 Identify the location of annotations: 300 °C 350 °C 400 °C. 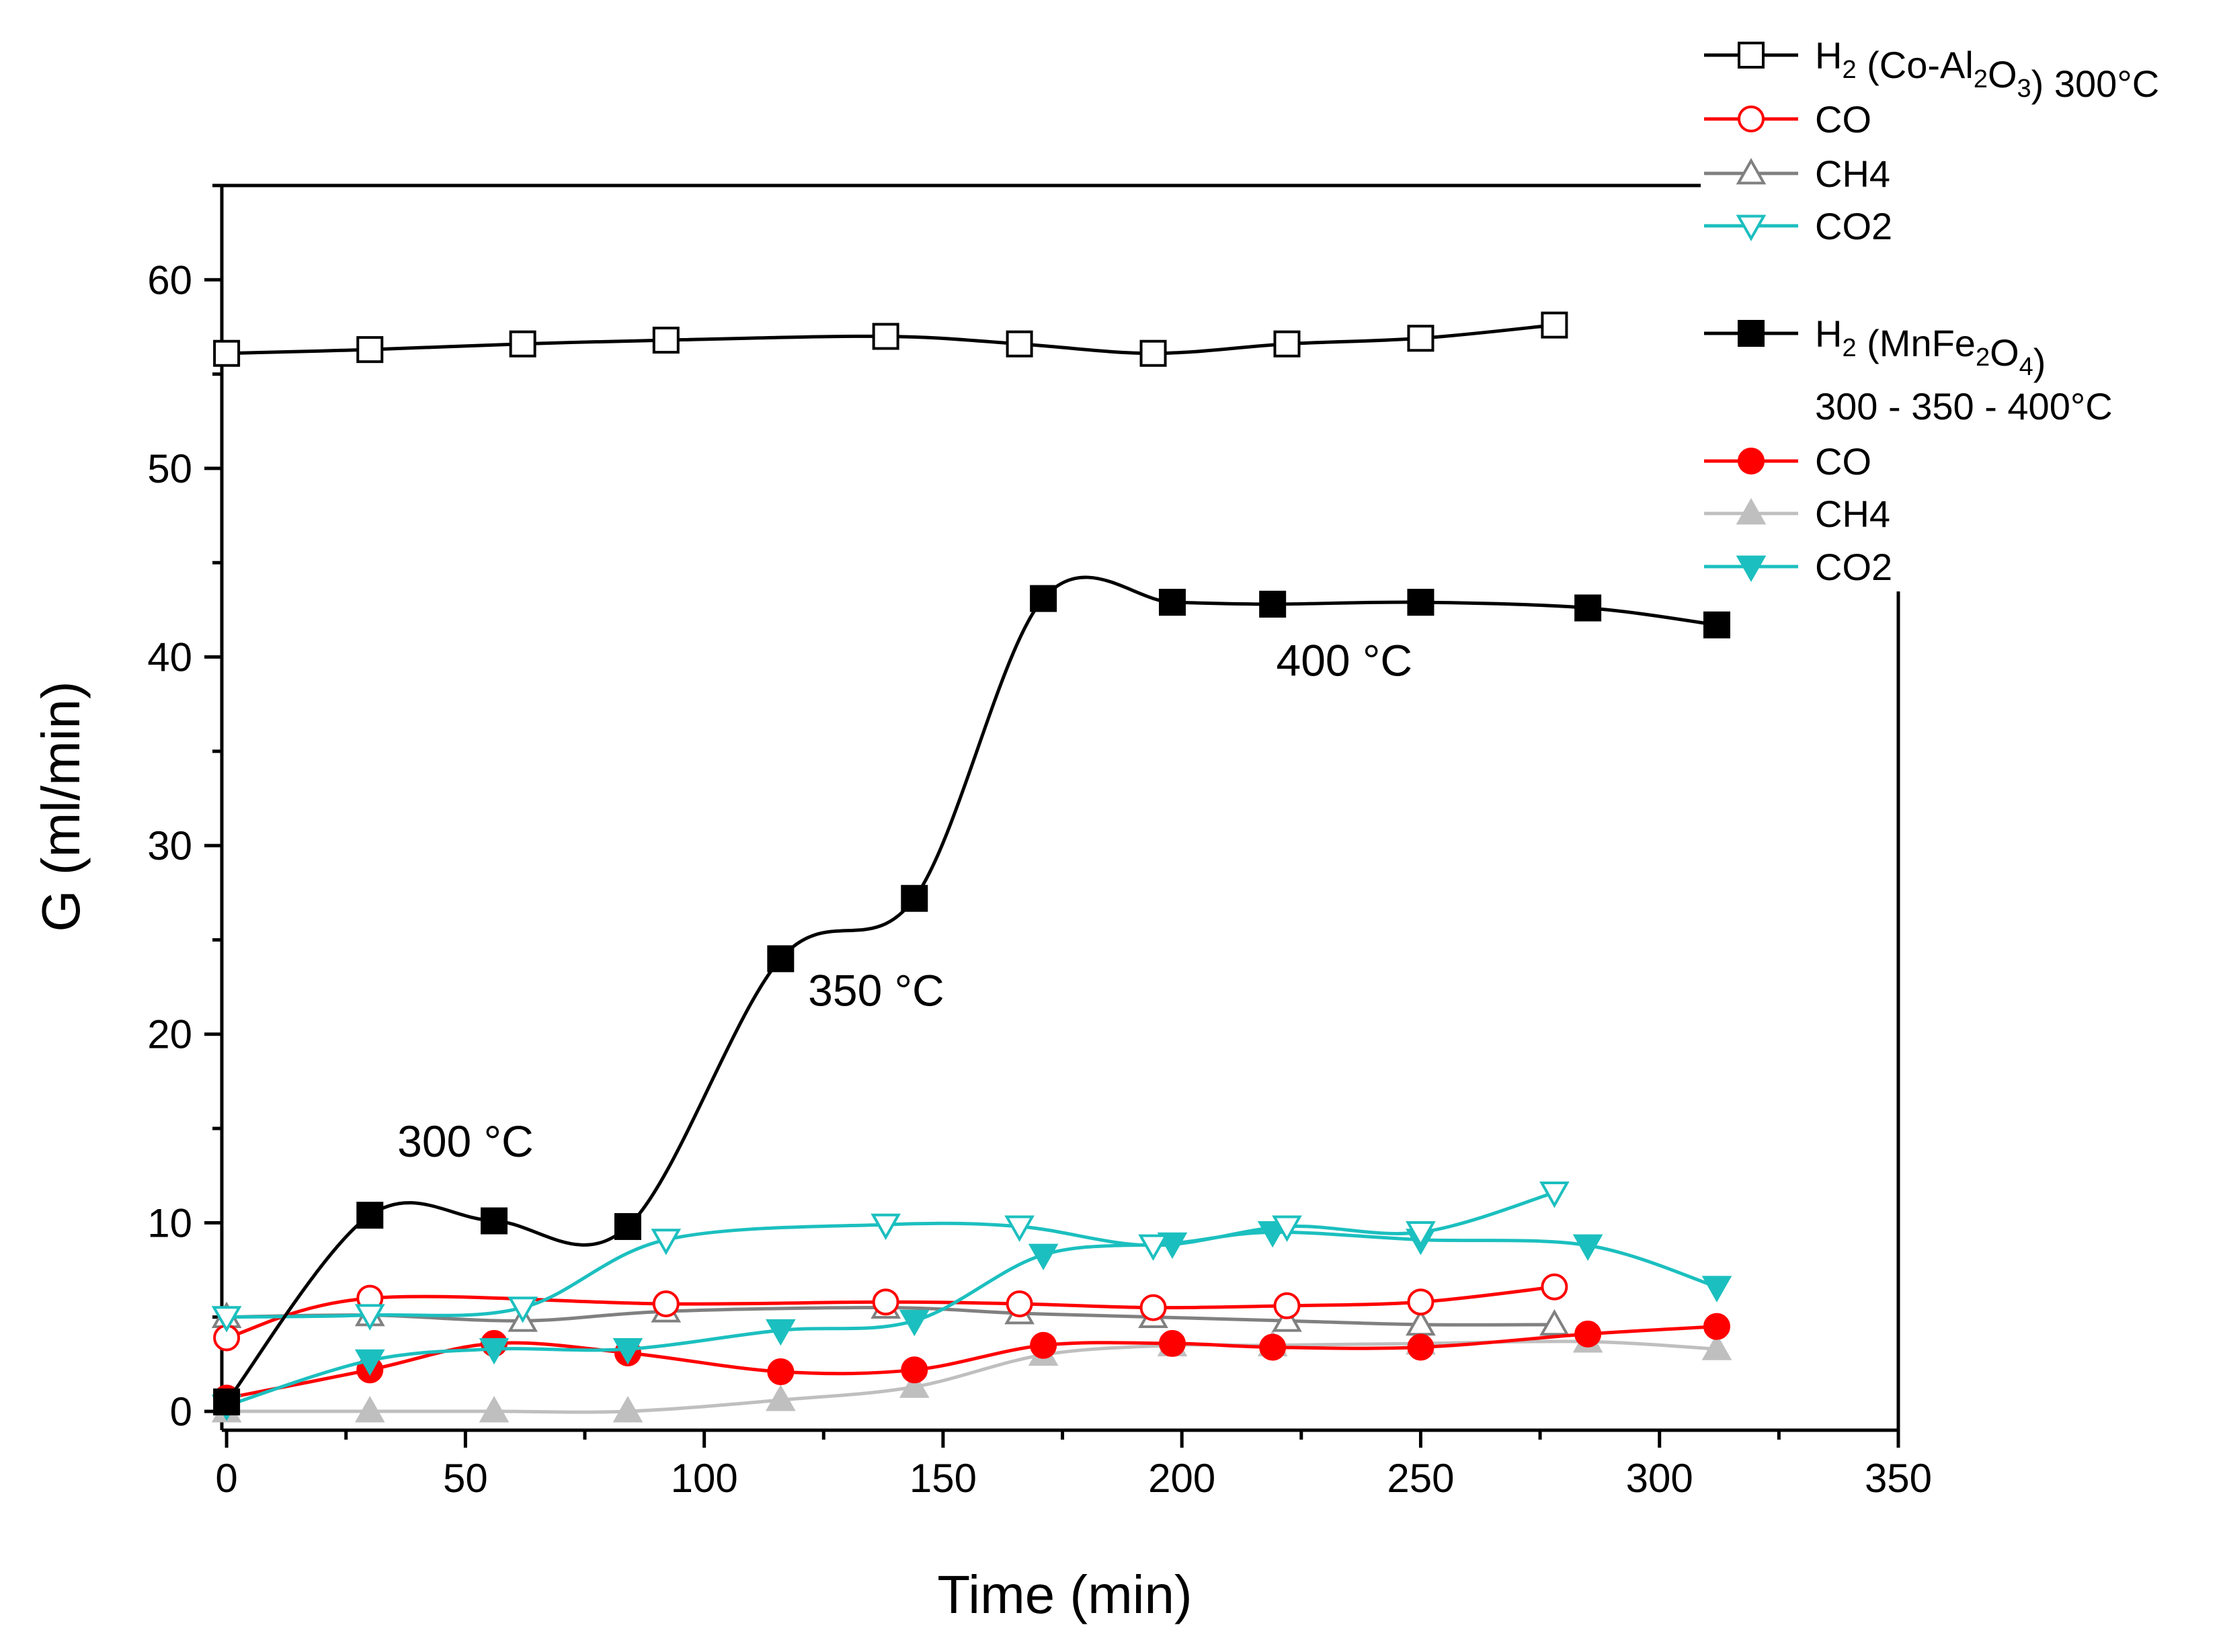
(904, 901).